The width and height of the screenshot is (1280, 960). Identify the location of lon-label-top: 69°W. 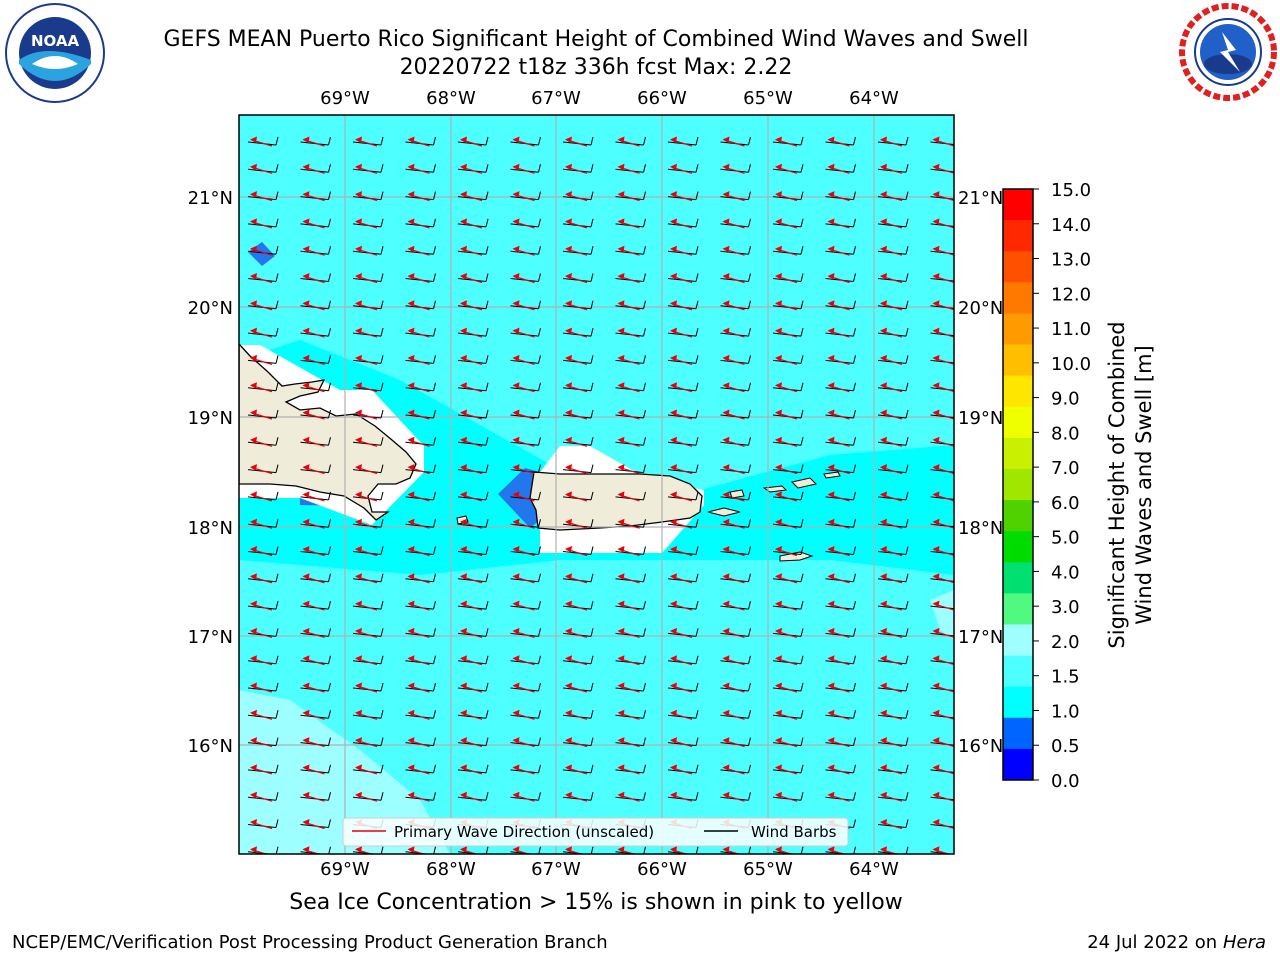
(345, 98).